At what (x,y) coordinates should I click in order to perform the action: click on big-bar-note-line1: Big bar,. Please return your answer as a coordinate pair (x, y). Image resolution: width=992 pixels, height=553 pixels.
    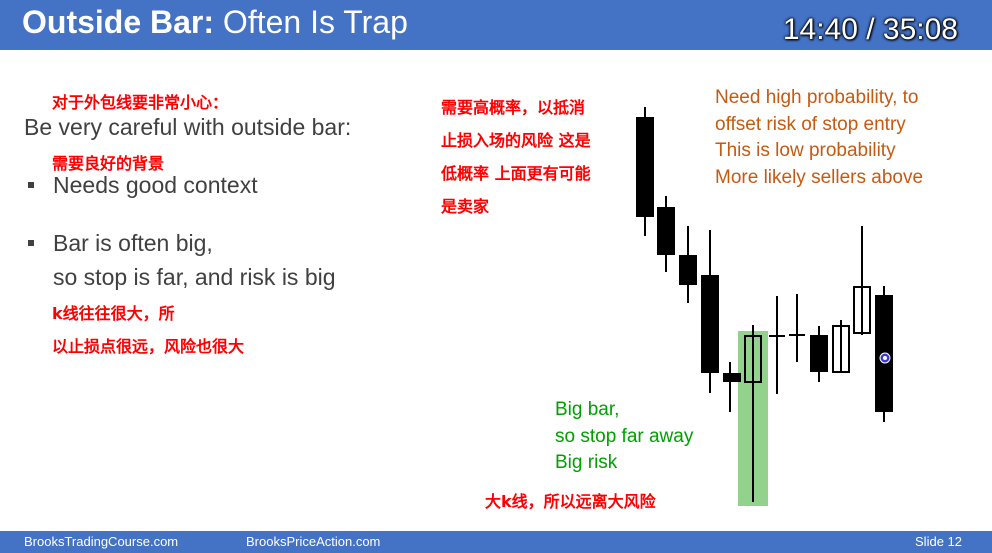
    Looking at the image, I should click on (587, 409).